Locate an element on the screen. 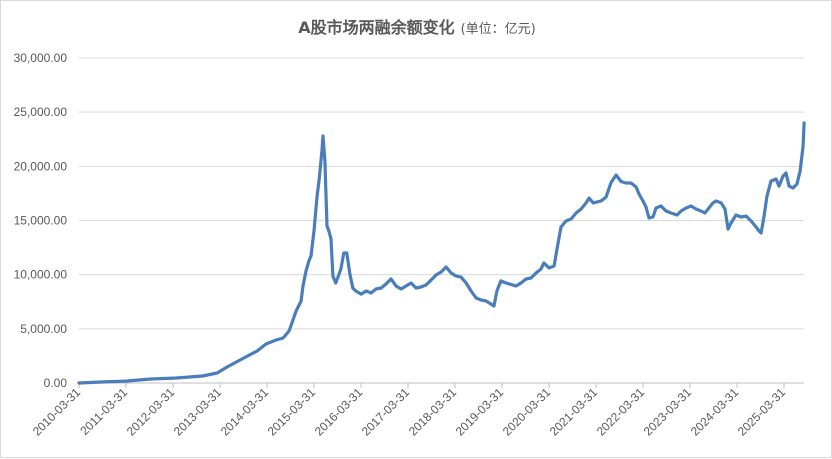 The image size is (832, 459). x-tick-label: 2024-03-31 is located at coordinates (715, 412).